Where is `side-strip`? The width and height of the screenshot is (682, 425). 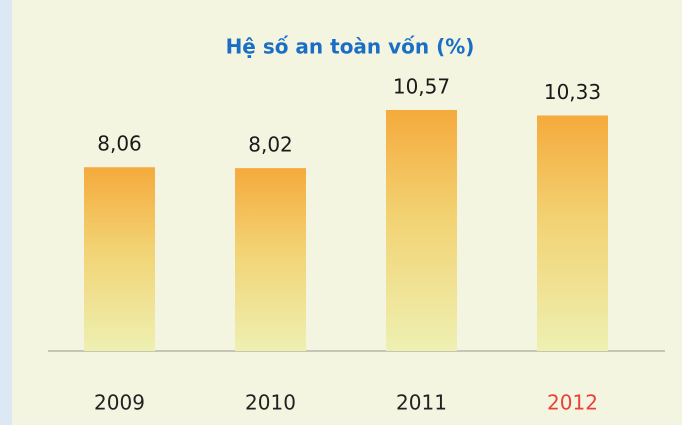 side-strip is located at coordinates (6, 212).